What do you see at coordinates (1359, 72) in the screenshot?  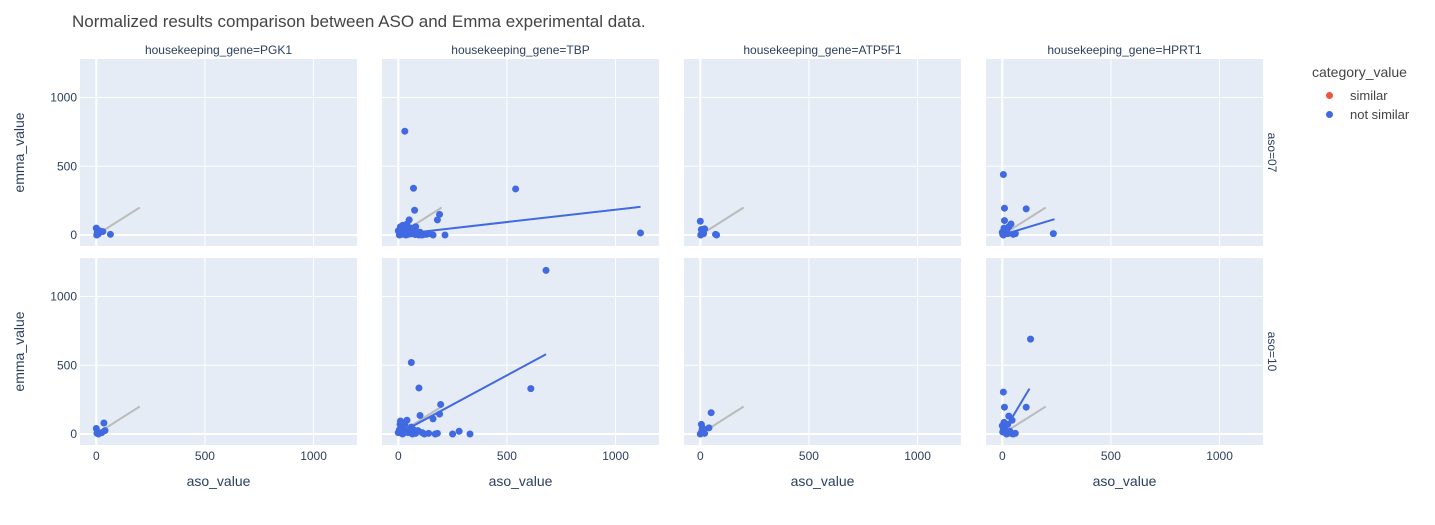 I see `legend-title: category_value` at bounding box center [1359, 72].